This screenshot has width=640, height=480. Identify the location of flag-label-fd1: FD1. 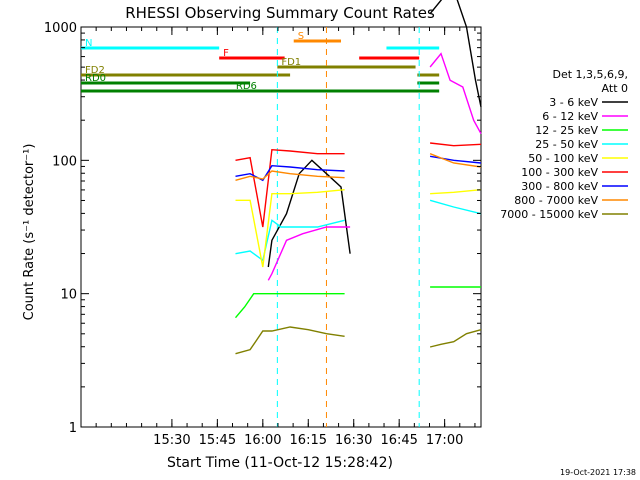
(291, 62).